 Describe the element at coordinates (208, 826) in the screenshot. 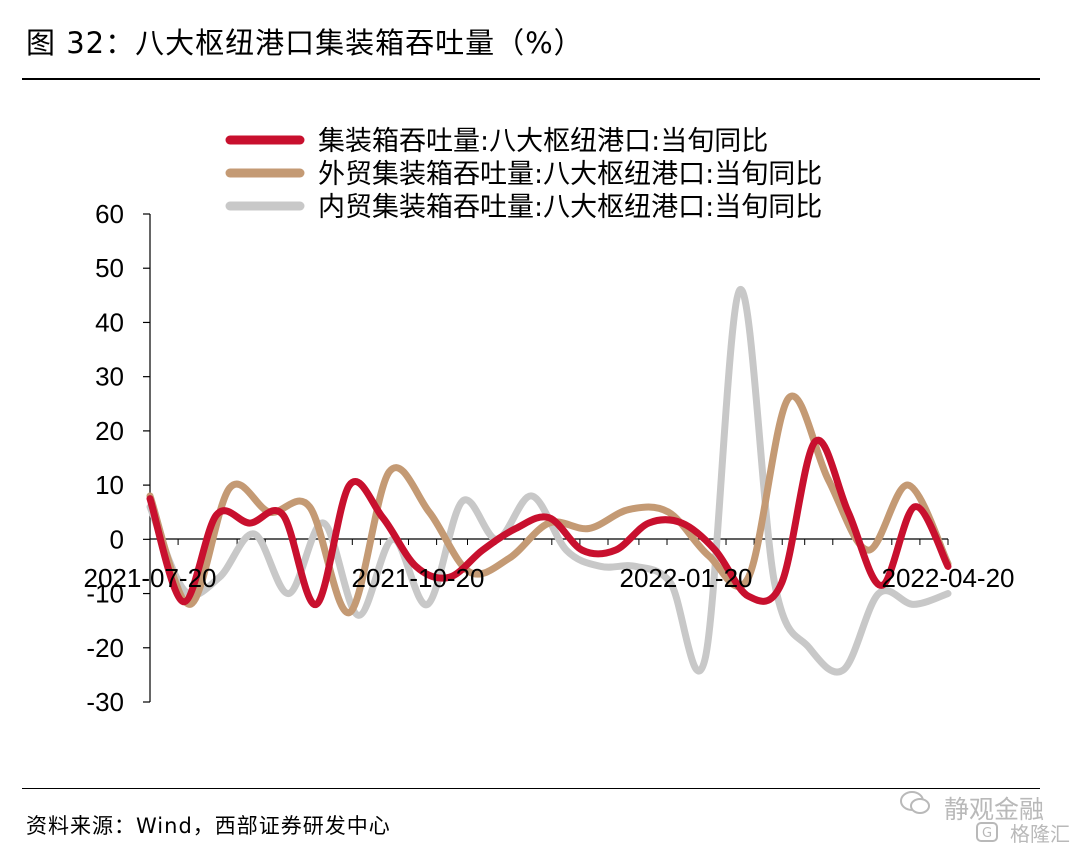

I see `source-note: 资料来源：Wind，西部证券研发中心` at that location.